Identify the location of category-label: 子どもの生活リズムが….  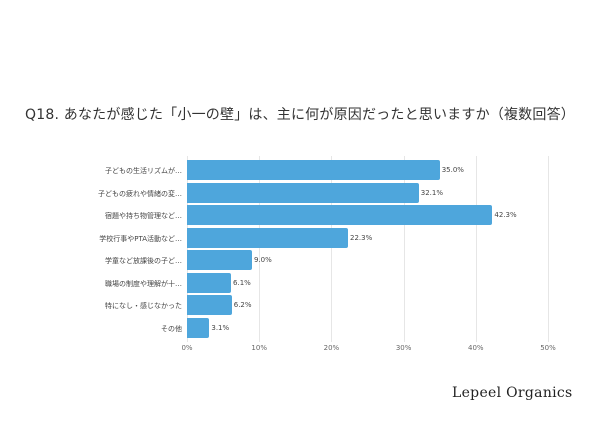
(143, 171).